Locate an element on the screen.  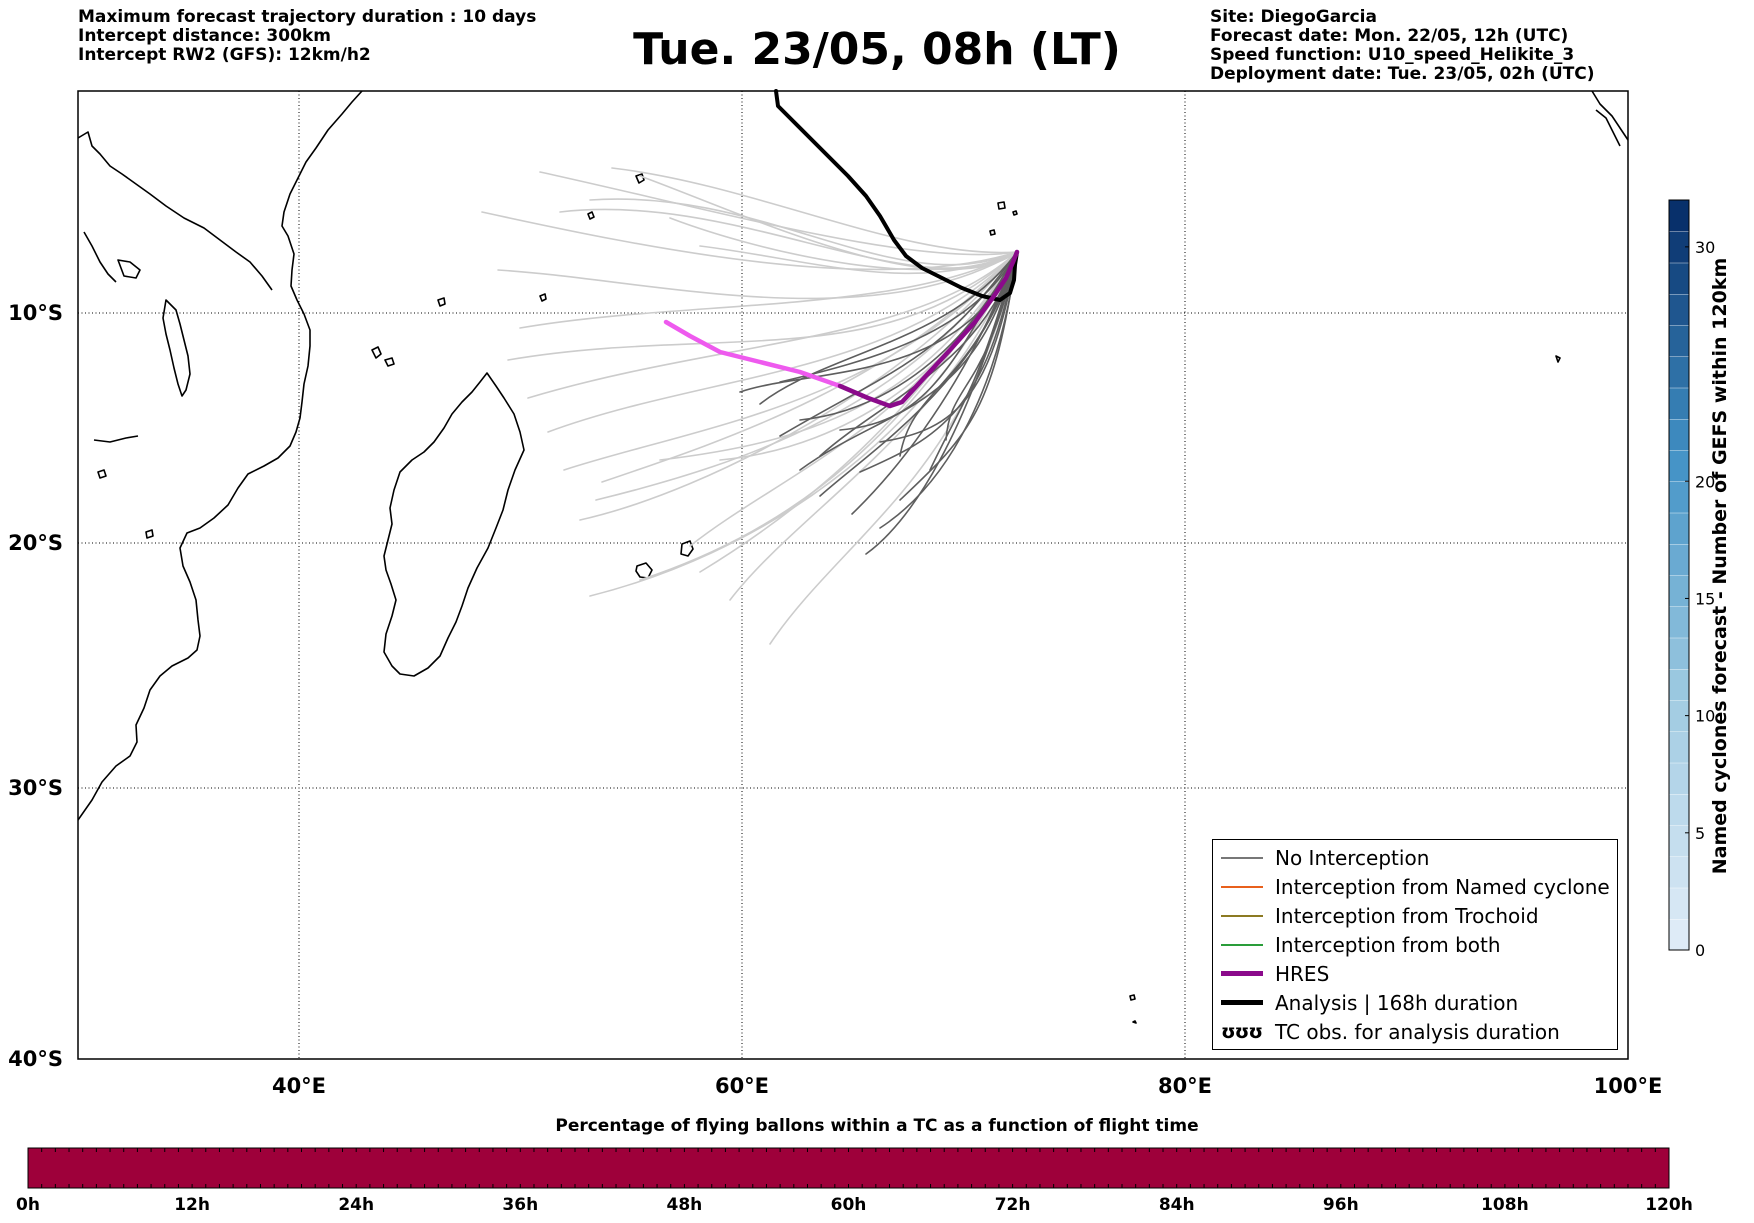
legend-item-analysis: Analysis | 168h duration is located at coordinates (1415, 1003).